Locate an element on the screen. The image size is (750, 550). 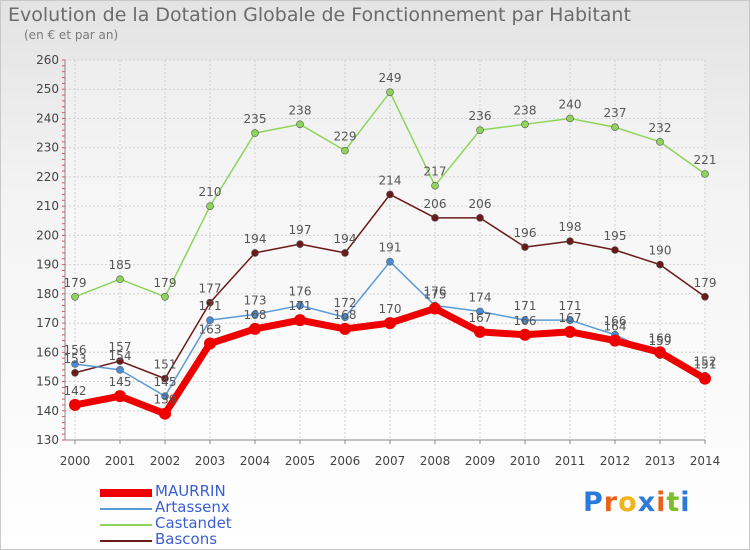
data-label-artassenx: 159 is located at coordinates (660, 341).